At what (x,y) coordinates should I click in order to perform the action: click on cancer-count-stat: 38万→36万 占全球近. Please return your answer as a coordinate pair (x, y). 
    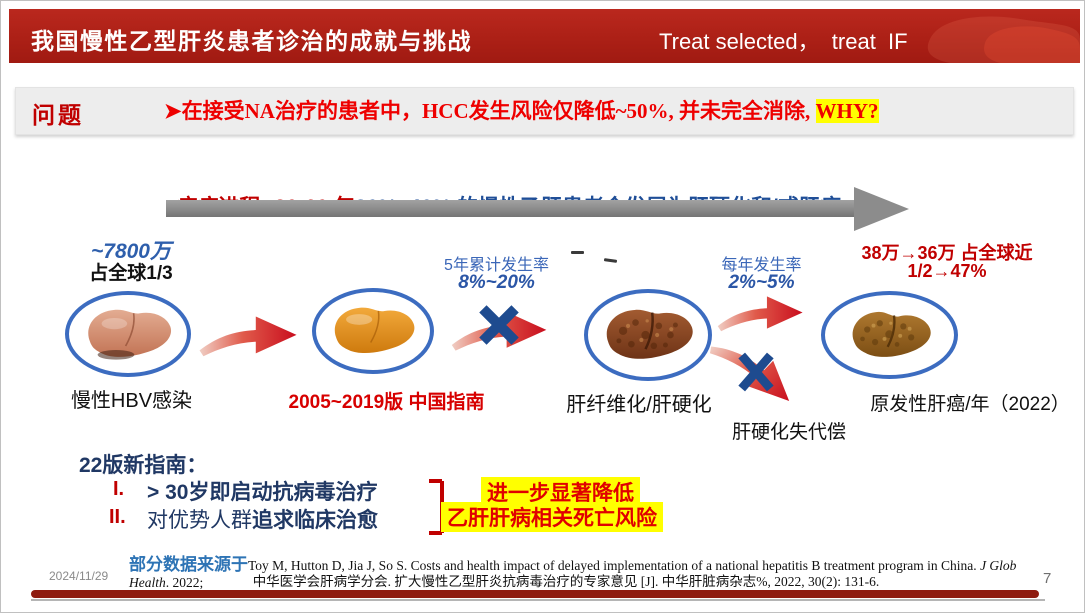
    Looking at the image, I should click on (947, 253).